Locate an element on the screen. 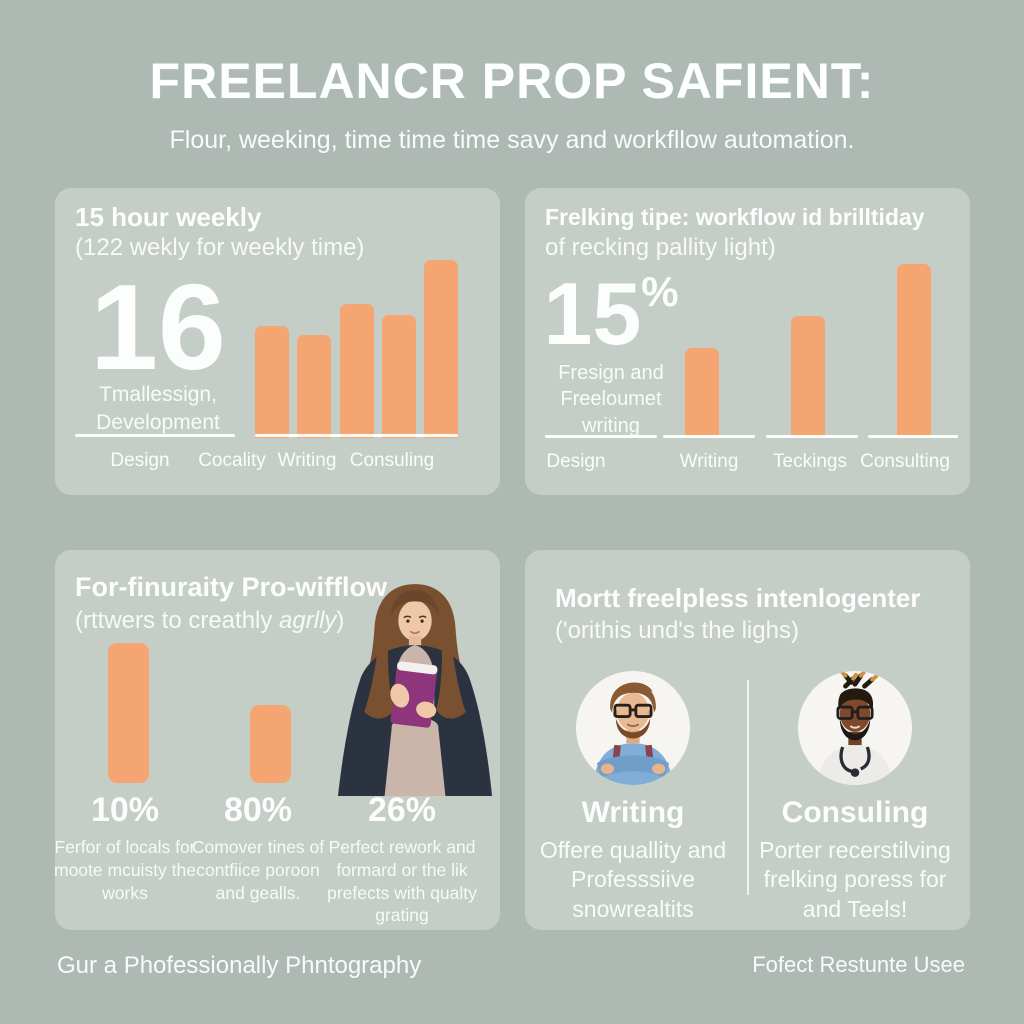 The width and height of the screenshot is (1024, 1024). card-freelancers-subtitle: ('orithis und's the lighs) is located at coordinates (677, 630).